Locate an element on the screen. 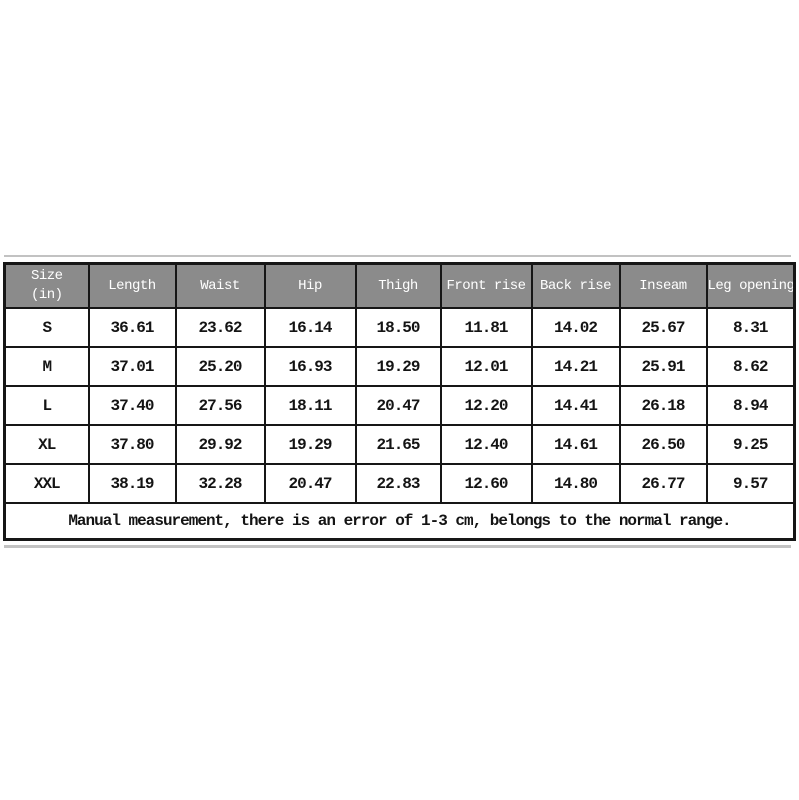 This screenshot has height=800, width=799. value-cell: 26.77 is located at coordinates (663, 483).